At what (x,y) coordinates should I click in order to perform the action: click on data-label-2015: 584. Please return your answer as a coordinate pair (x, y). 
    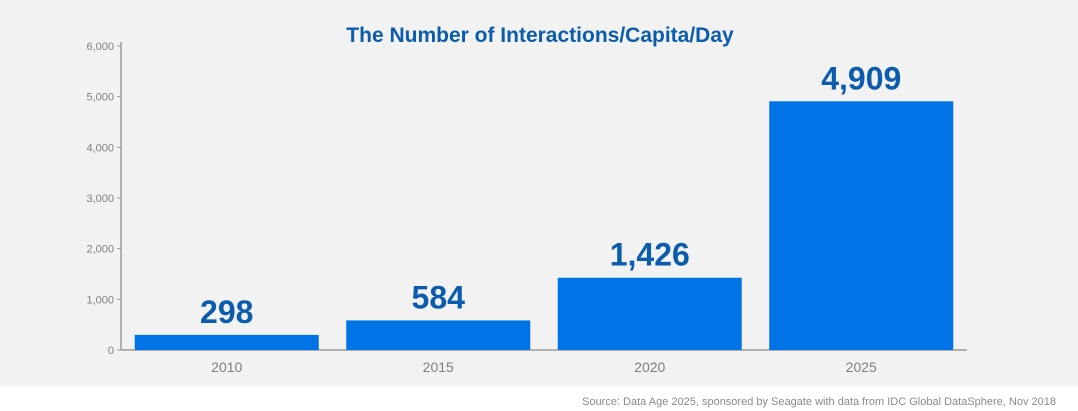
    Looking at the image, I should click on (439, 297).